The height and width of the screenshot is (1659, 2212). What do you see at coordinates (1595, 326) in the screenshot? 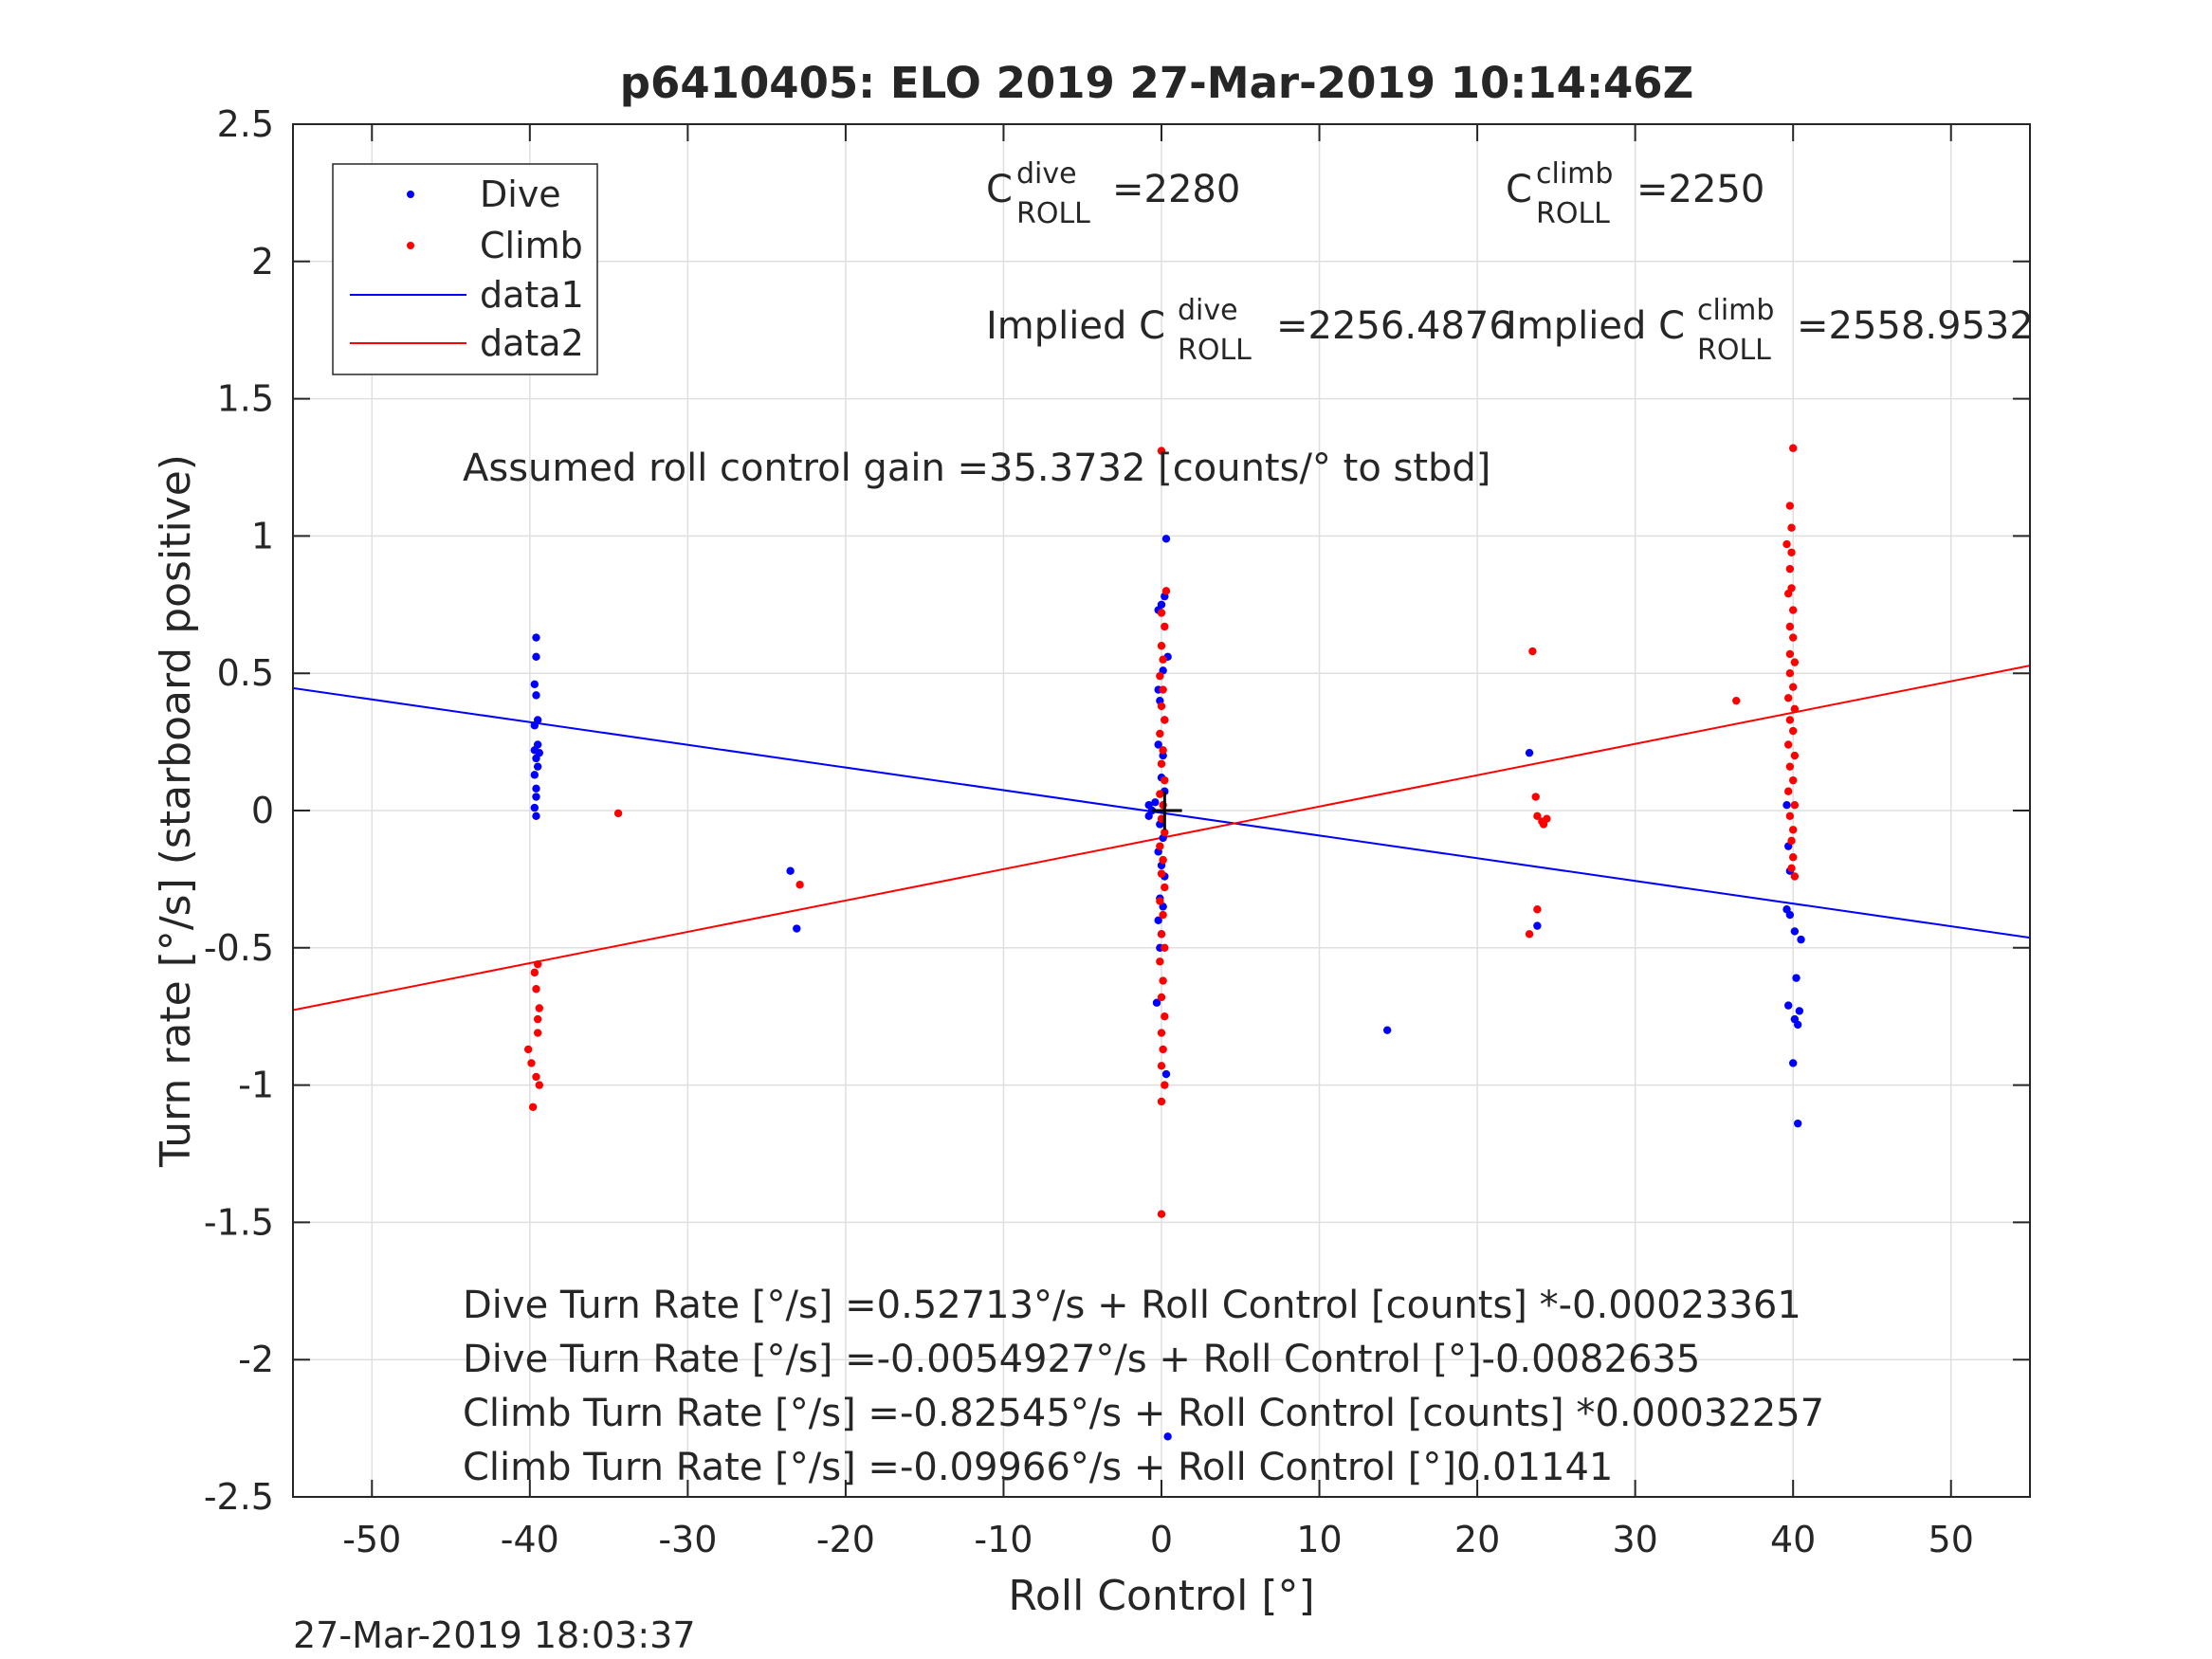
I see `implied-climb-prefix: Implied C` at bounding box center [1595, 326].